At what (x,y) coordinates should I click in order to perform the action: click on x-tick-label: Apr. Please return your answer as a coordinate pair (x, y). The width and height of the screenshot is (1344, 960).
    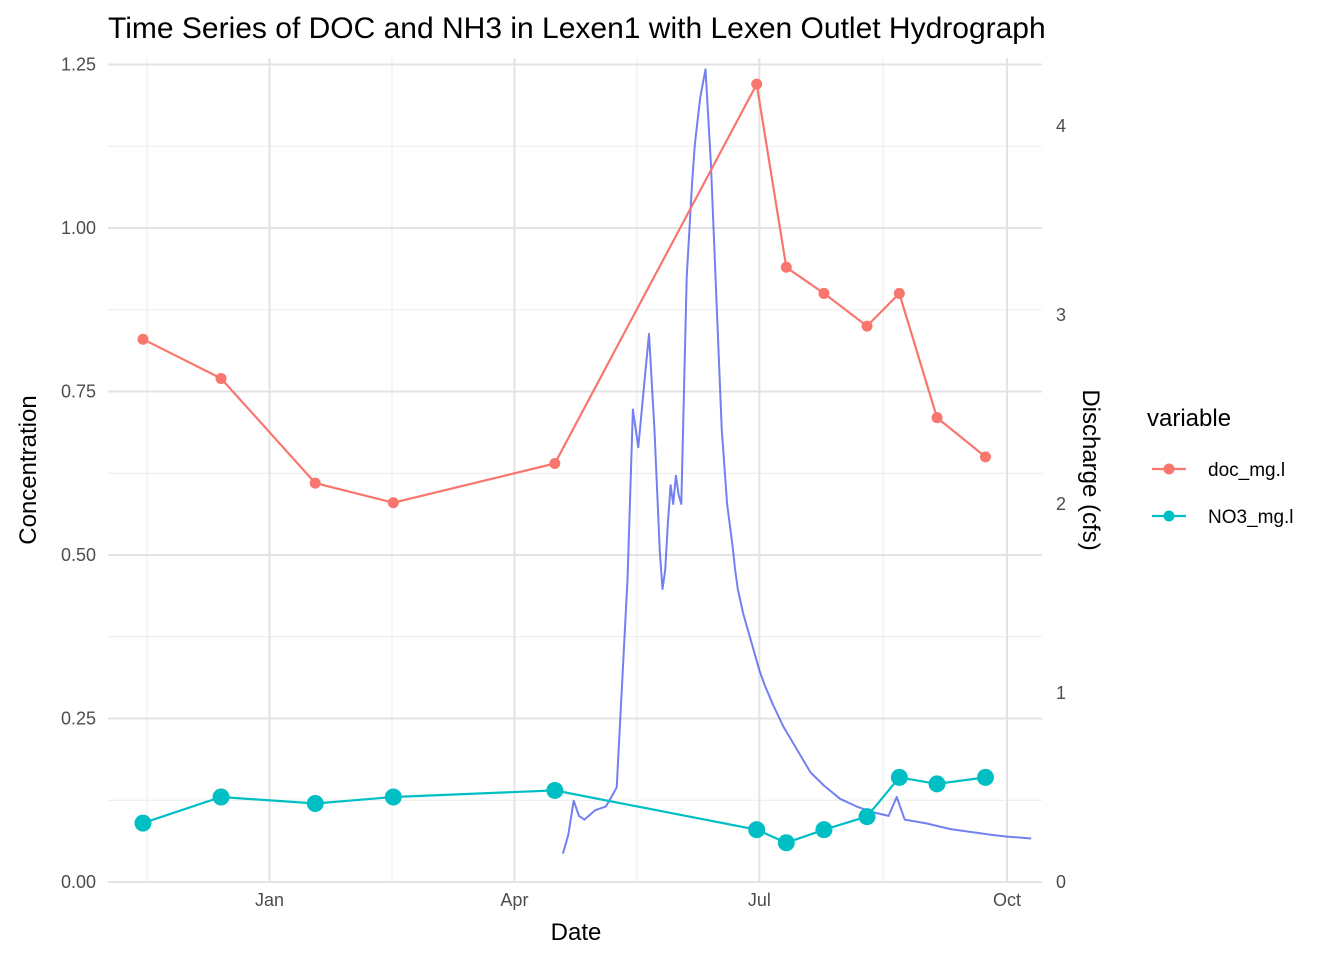
    Looking at the image, I should click on (514, 900).